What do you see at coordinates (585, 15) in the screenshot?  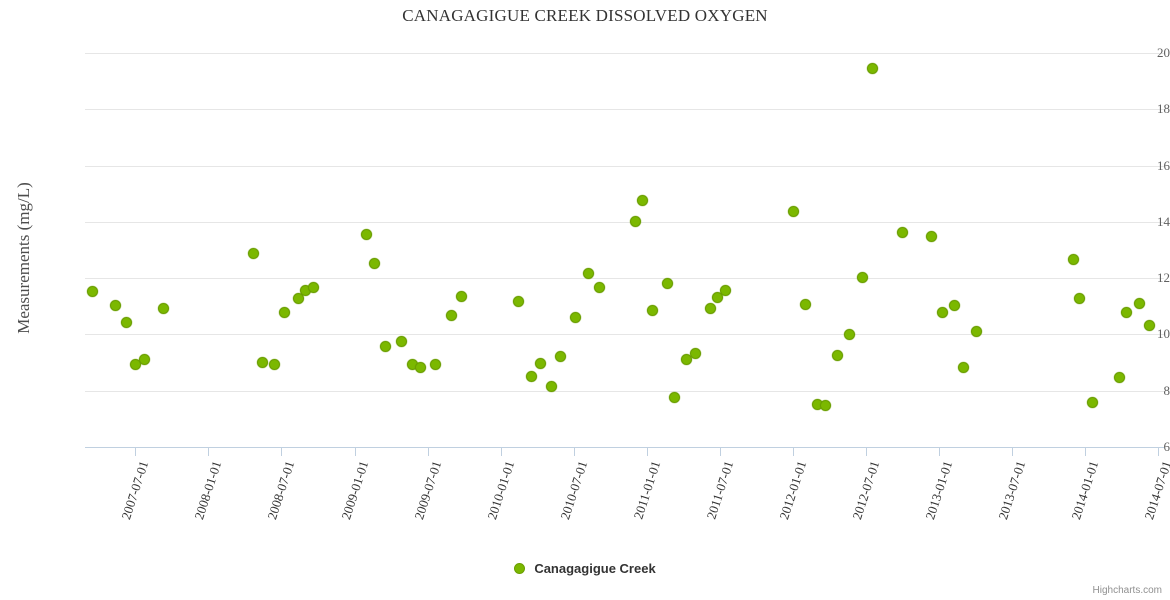 I see `chart-title: CANAGAGIGUE CREEK DISSOLVED OXYGEN` at bounding box center [585, 15].